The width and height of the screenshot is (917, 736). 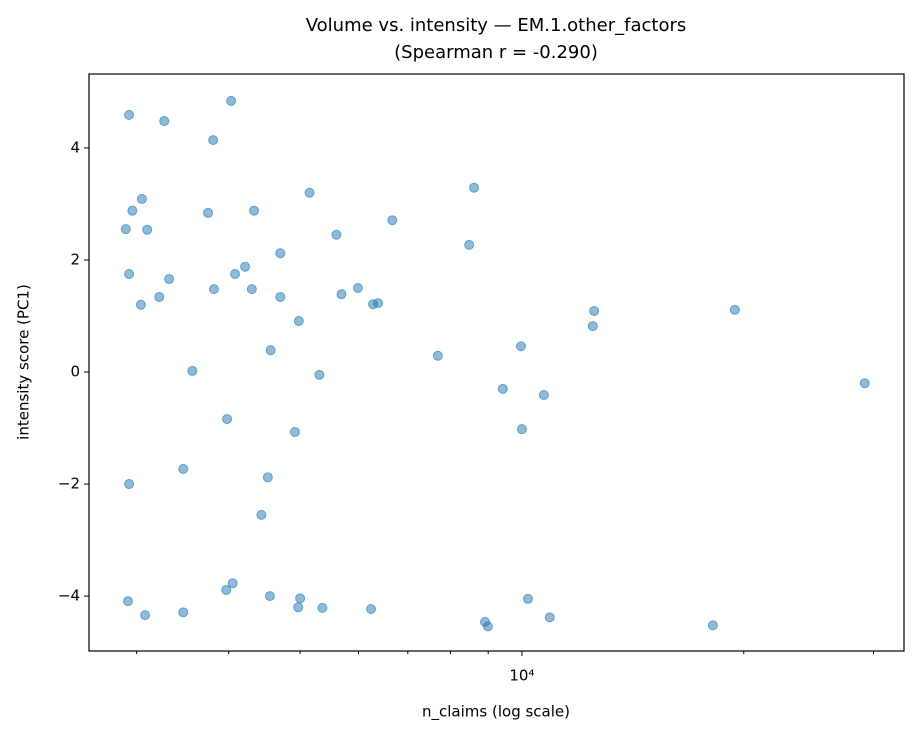 What do you see at coordinates (24, 362) in the screenshot?
I see `y-axis-label: intensity score (PC1)` at bounding box center [24, 362].